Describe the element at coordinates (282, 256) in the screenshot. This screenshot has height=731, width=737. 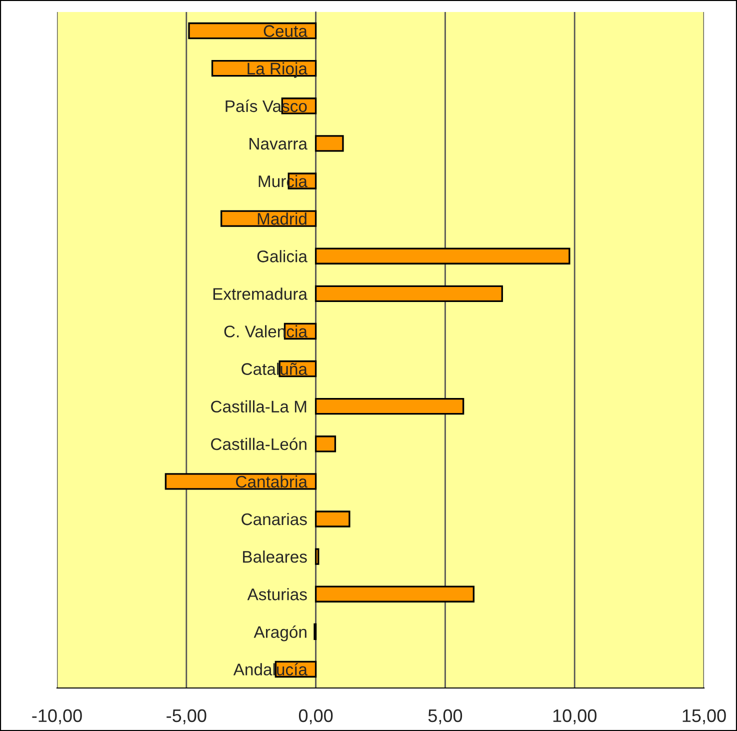
I see `y-tick-label: Galicia` at that location.